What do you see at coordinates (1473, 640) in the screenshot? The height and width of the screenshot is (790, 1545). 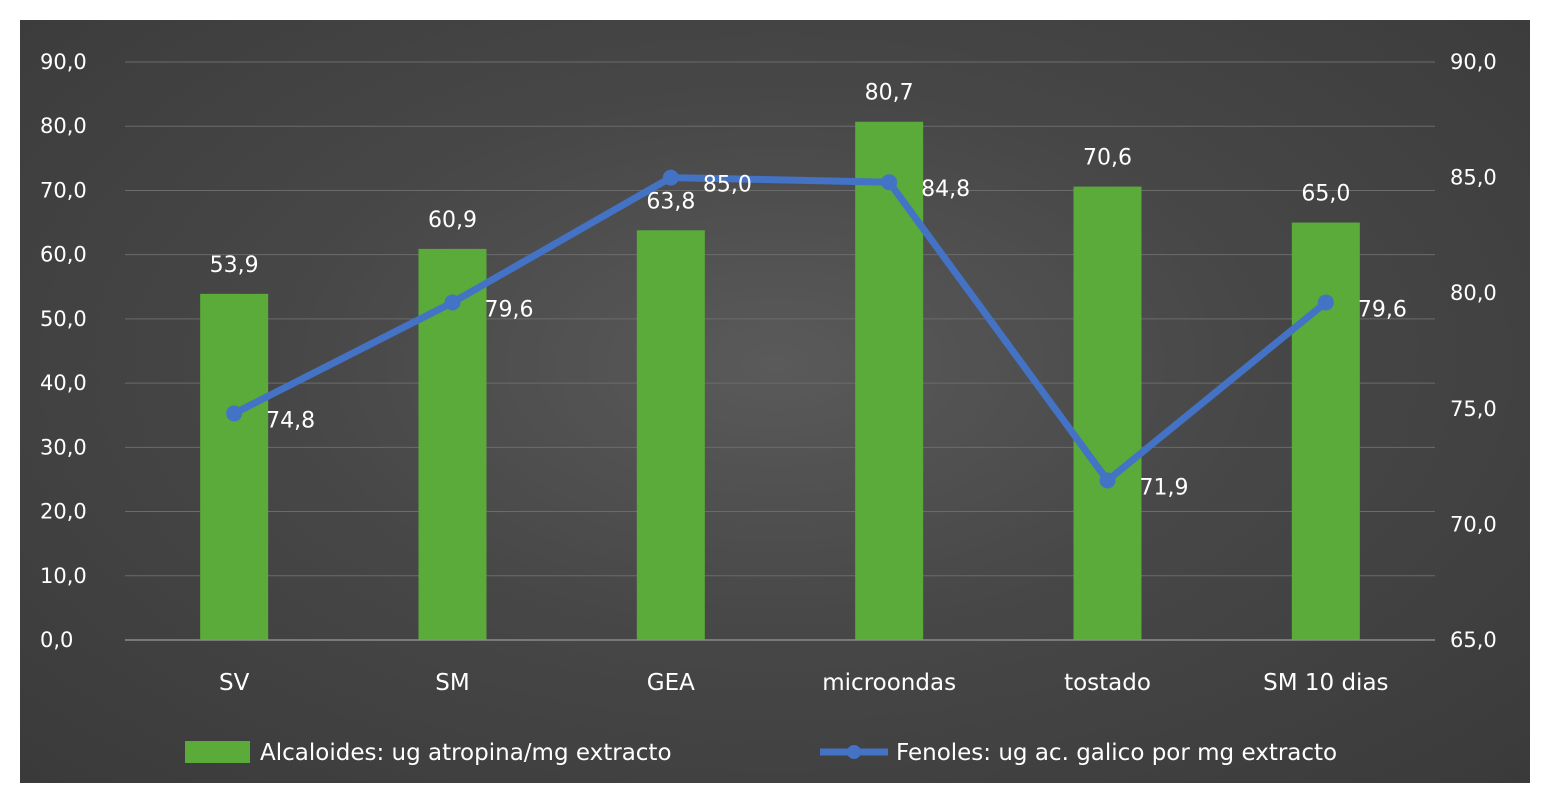 I see `y-right-tick-label: 65,0` at bounding box center [1473, 640].